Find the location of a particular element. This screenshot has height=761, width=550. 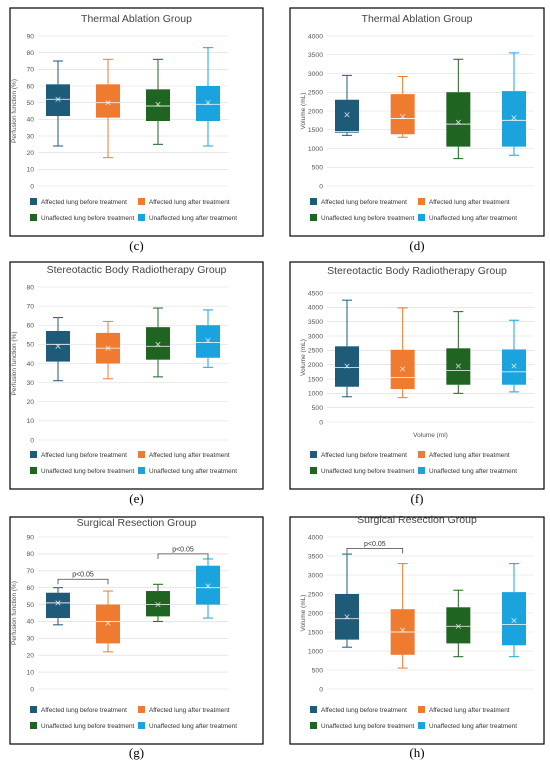

y-tick-label: 2500 is located at coordinates (315, 93).